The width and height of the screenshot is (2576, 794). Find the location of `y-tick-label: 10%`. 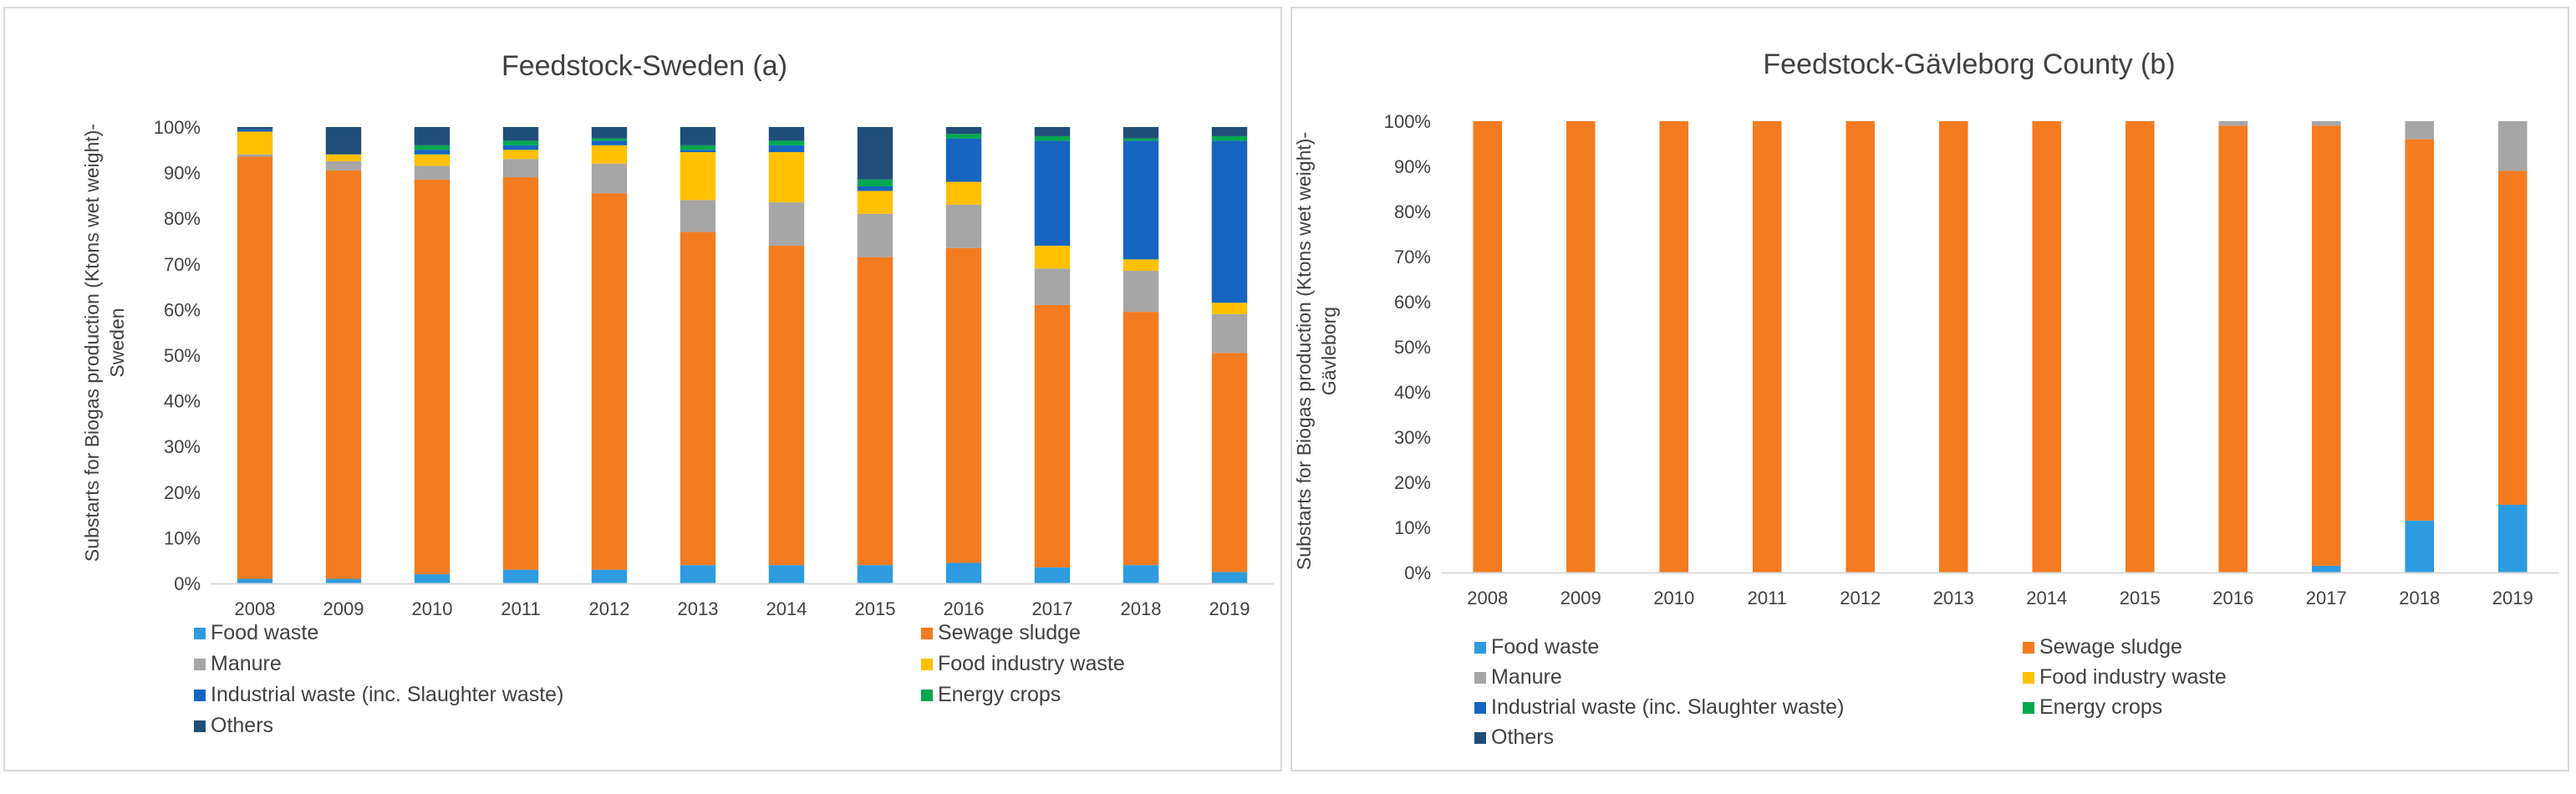

y-tick-label: 10% is located at coordinates (1412, 527).